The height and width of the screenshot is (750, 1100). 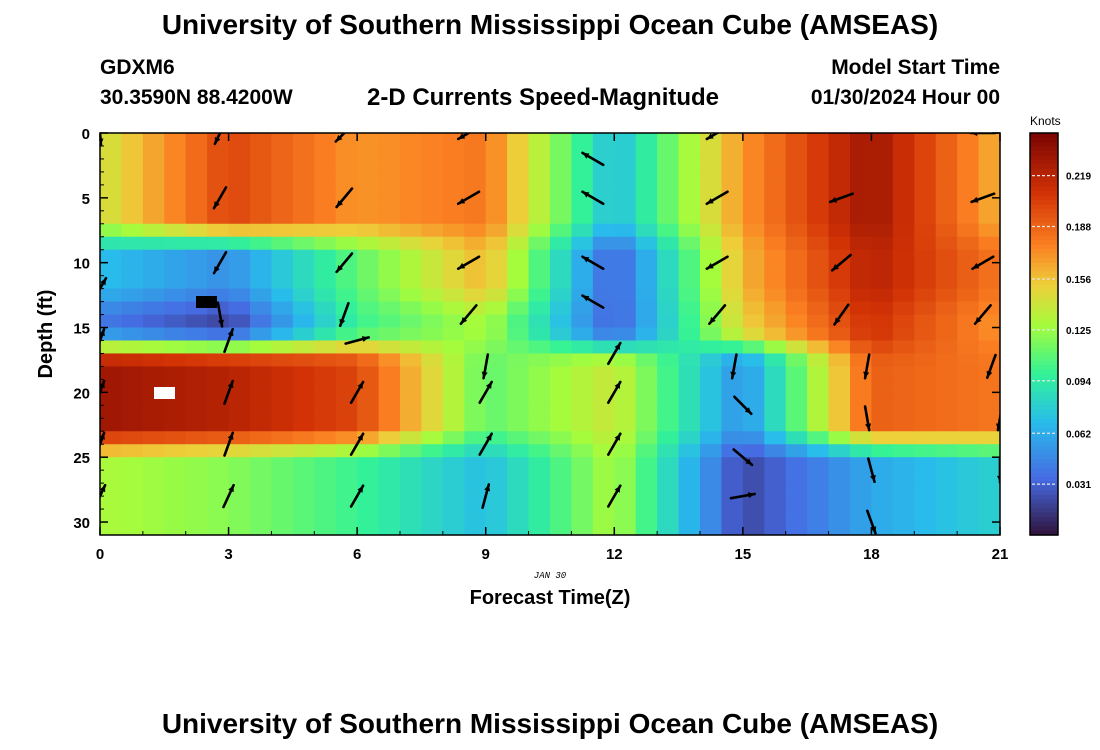 I want to click on colorbar-tick-label: 0.188, so click(x=1078, y=228).